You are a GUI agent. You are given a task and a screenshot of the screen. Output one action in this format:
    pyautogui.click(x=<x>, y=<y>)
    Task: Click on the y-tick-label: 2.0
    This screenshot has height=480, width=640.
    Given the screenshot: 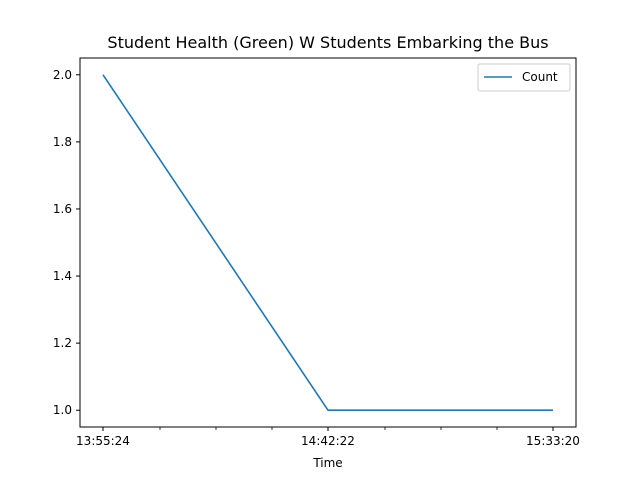 What is the action you would take?
    pyautogui.click(x=62, y=75)
    